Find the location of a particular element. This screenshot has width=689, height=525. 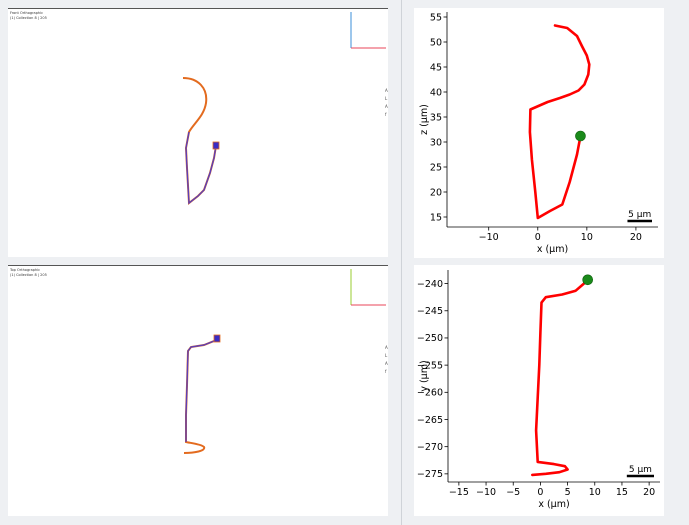

y-tick-label: 35 is located at coordinates (436, 117).